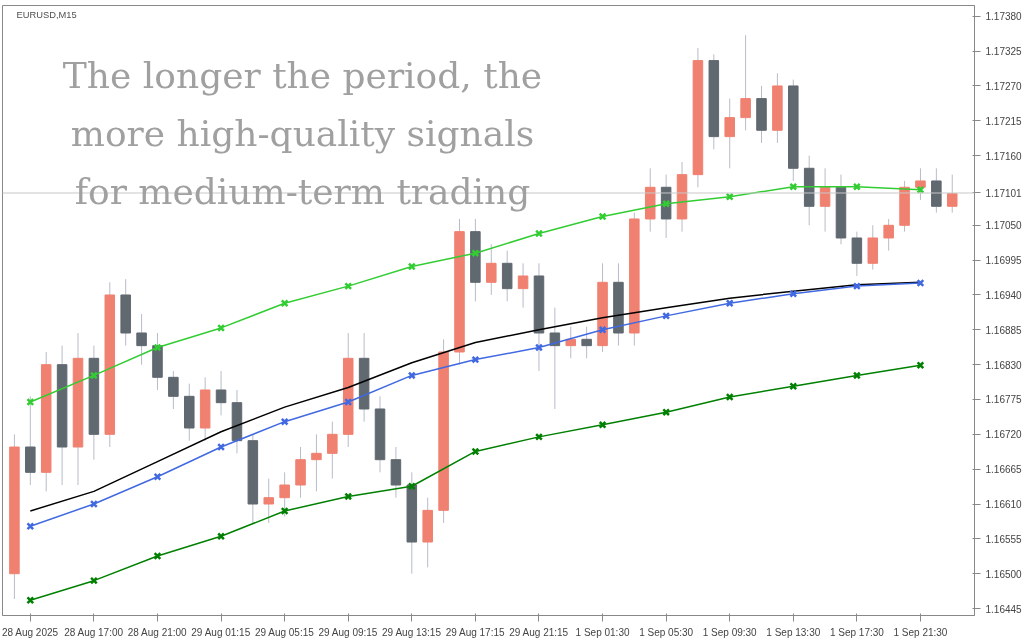 The height and width of the screenshot is (640, 1024). Describe the element at coordinates (1004, 330) in the screenshot. I see `y-tick-label: 1.16885` at that location.